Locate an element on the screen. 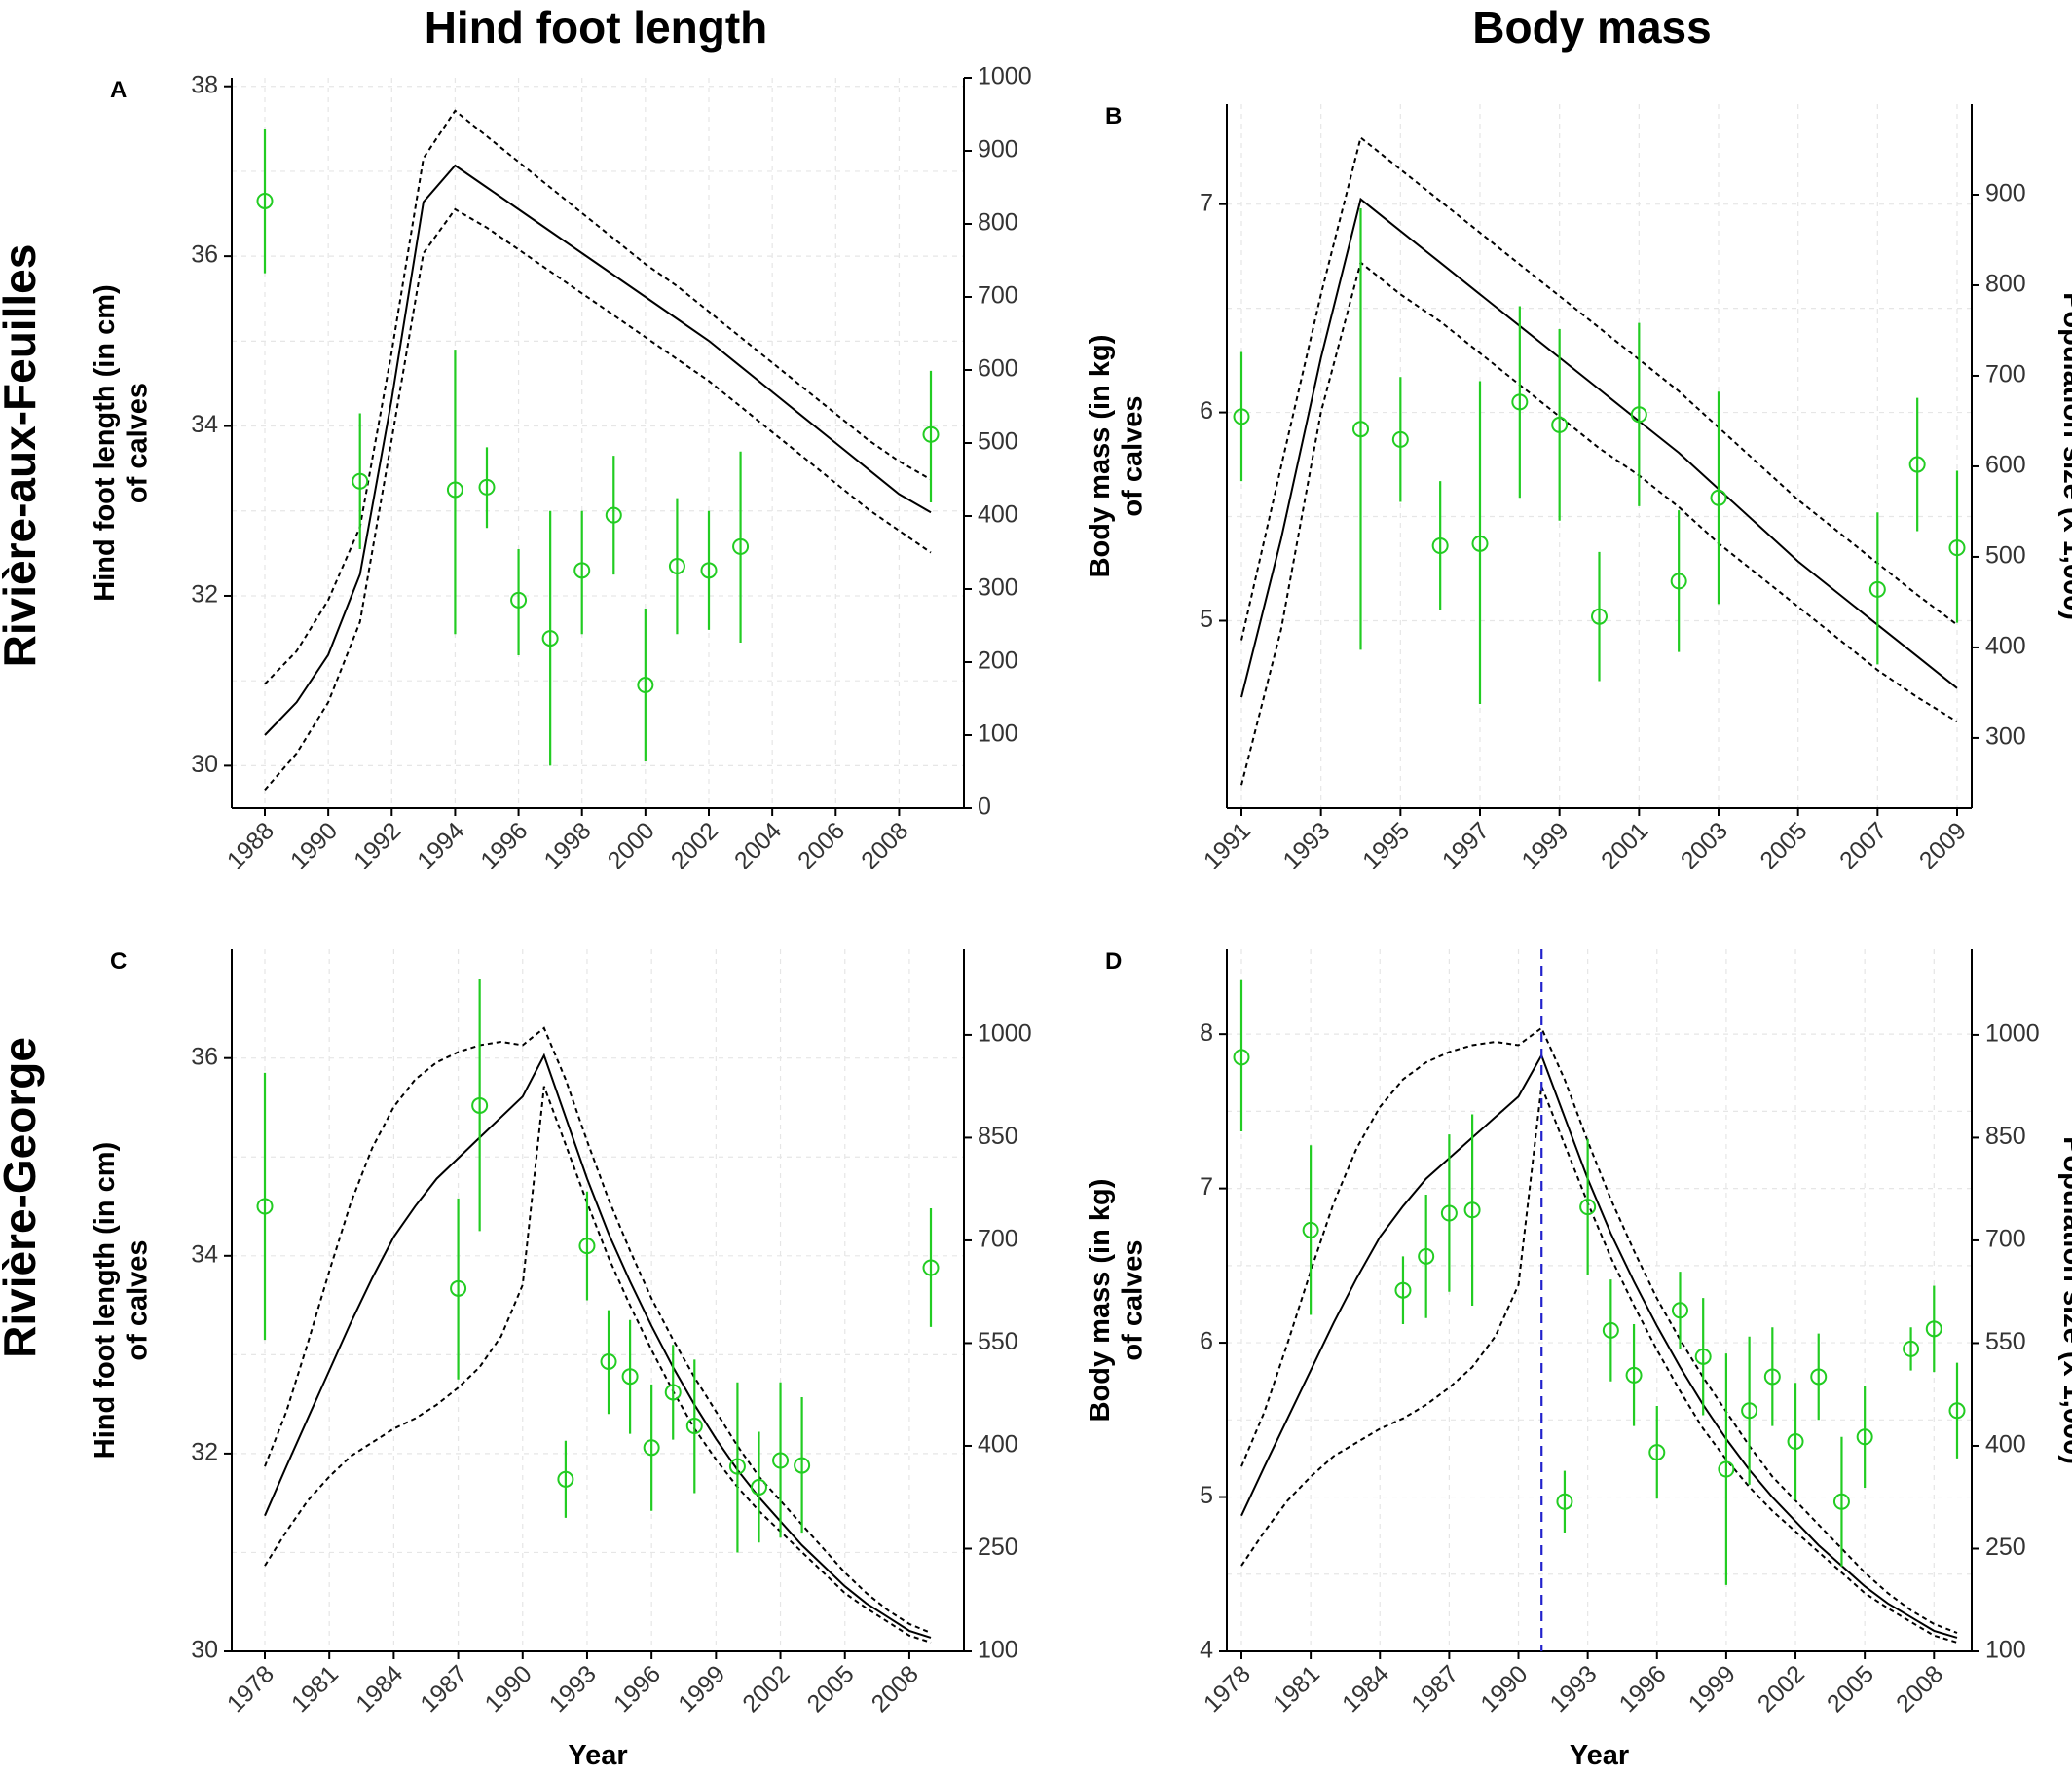 The width and height of the screenshot is (2072, 1774). x-tick-label: 1998 is located at coordinates (567, 845).